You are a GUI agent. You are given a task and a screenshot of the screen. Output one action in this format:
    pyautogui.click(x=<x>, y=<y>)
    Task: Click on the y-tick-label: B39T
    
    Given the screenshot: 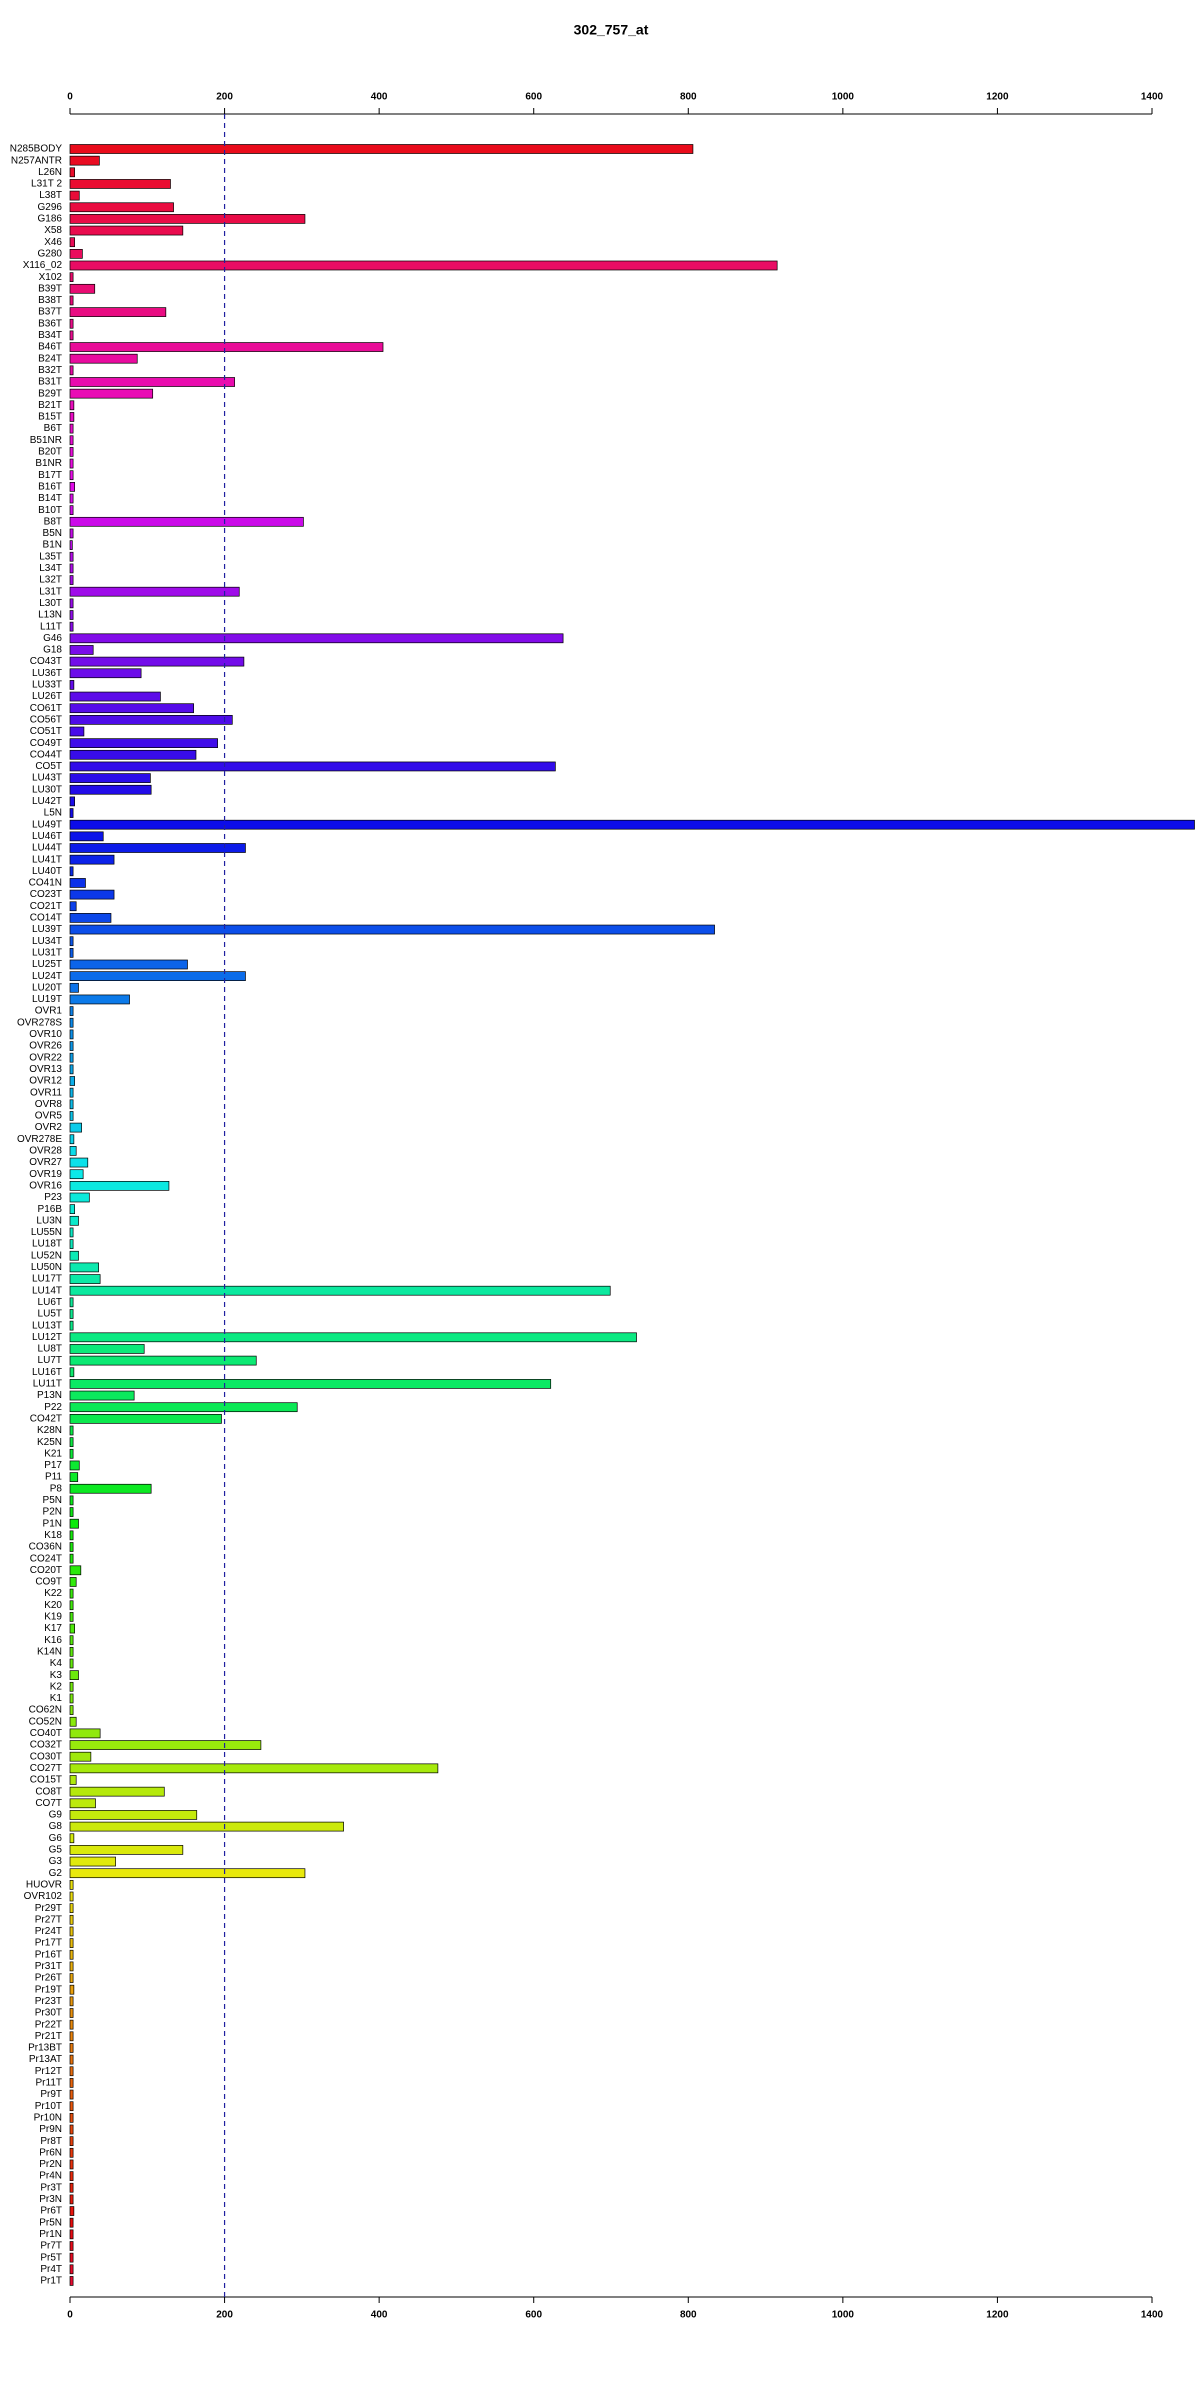 What is the action you would take?
    pyautogui.click(x=50, y=288)
    